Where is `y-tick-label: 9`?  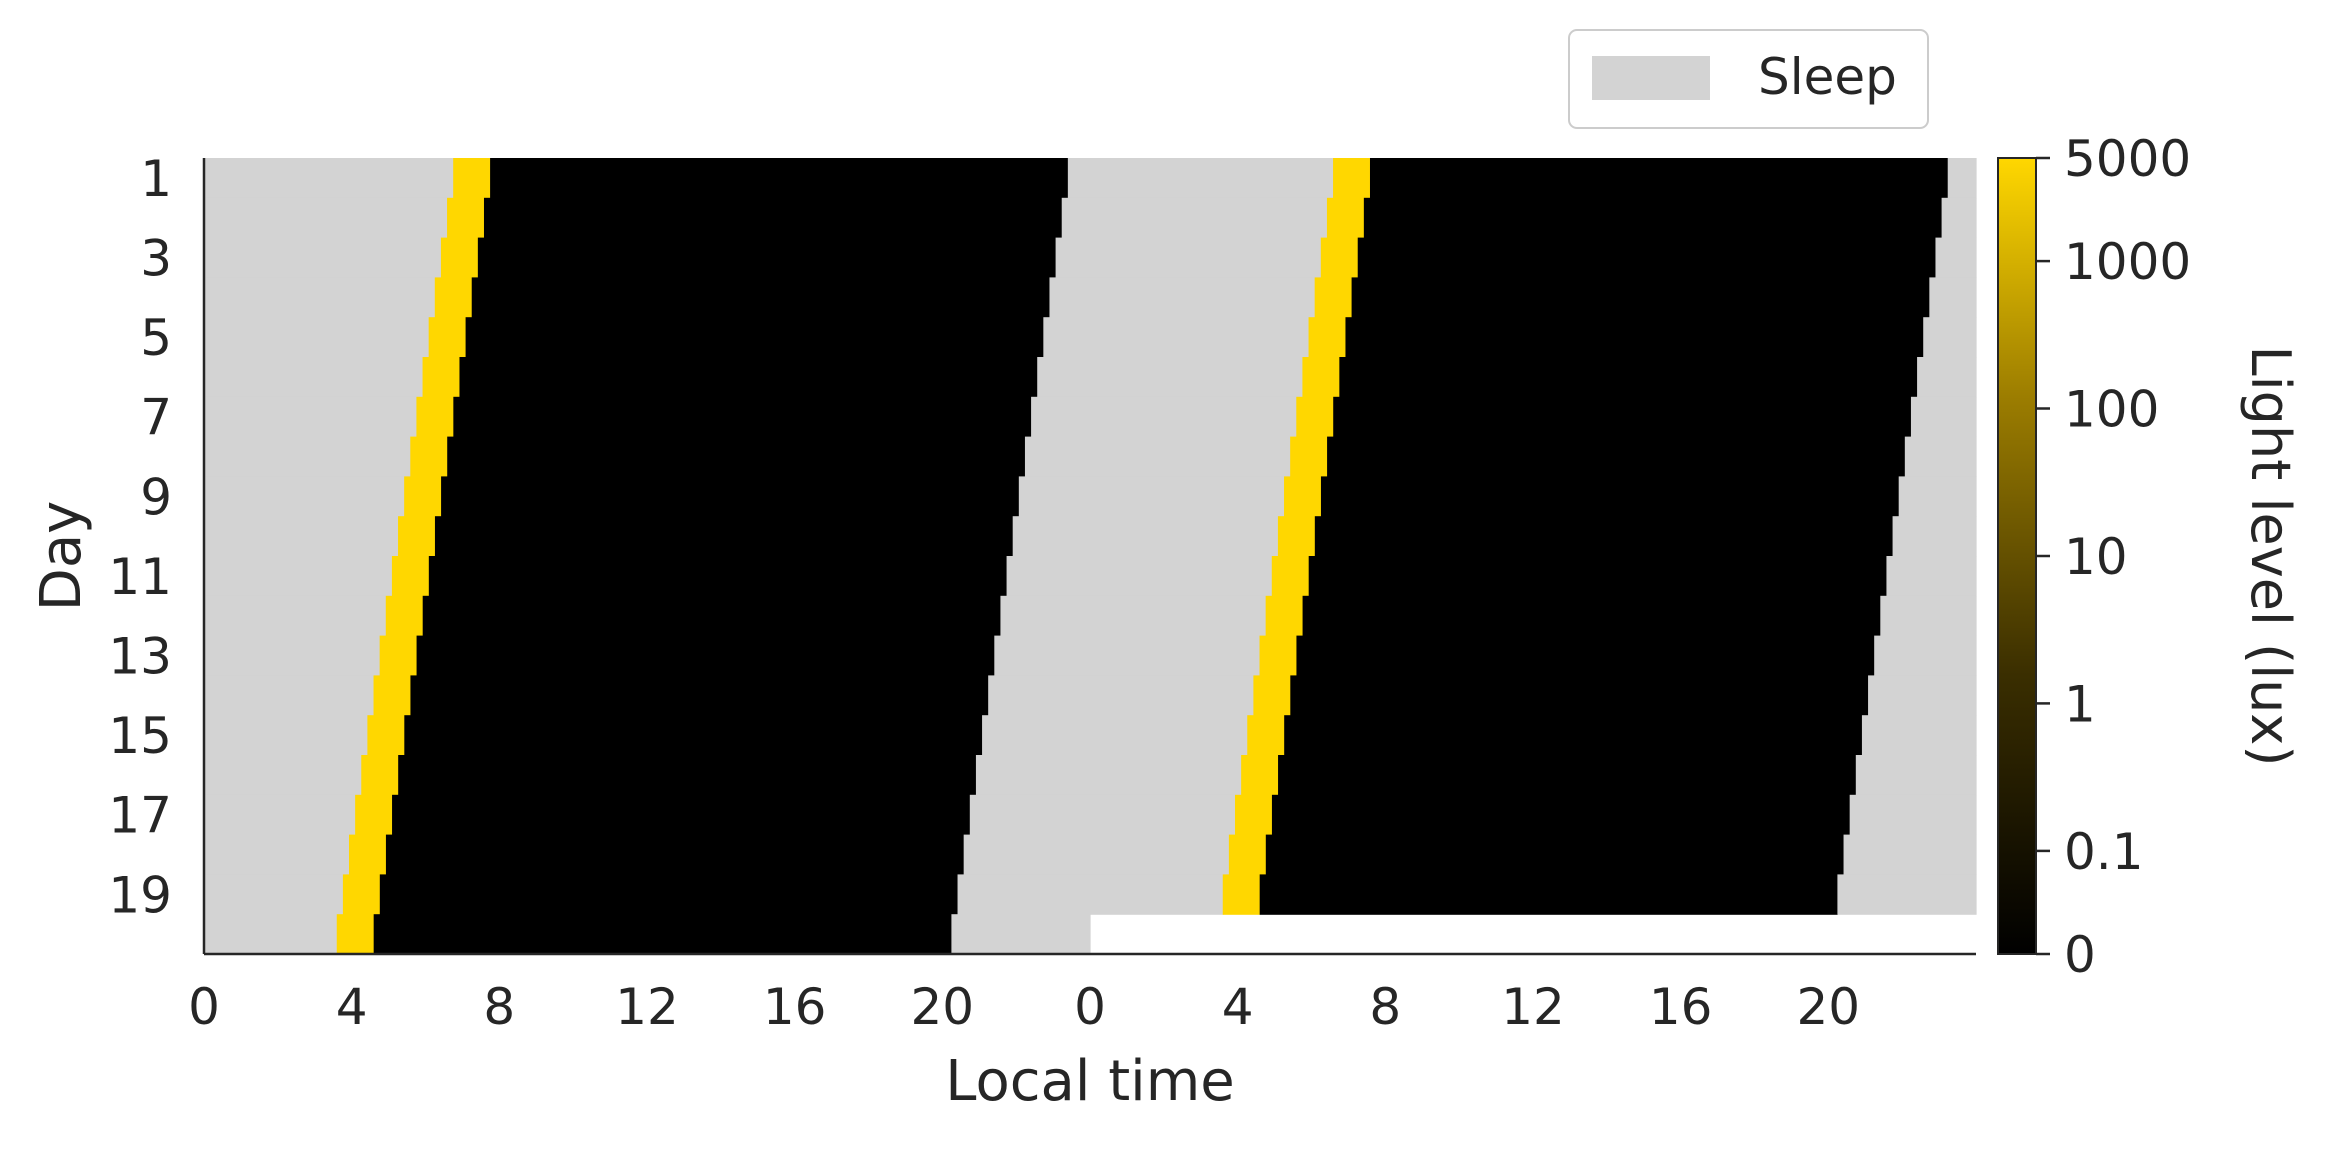 y-tick-label: 9 is located at coordinates (156, 497).